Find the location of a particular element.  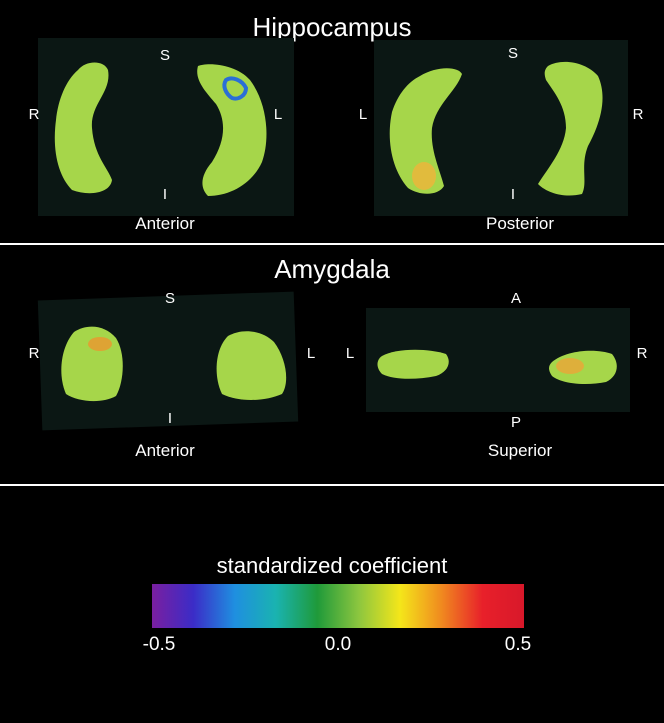

hippocampus-posterior-right-shape is located at coordinates (570, 128).